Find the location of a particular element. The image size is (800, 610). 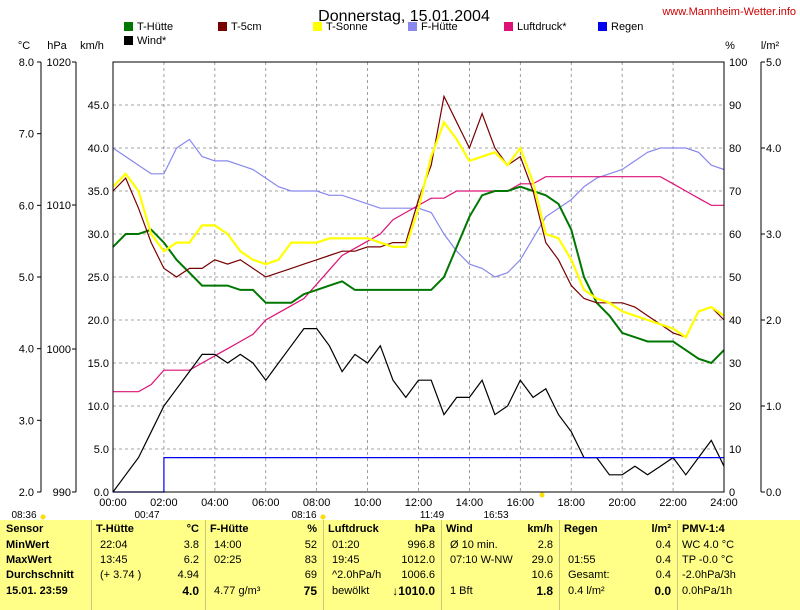

axis-unit: l/m² is located at coordinates (770, 46).